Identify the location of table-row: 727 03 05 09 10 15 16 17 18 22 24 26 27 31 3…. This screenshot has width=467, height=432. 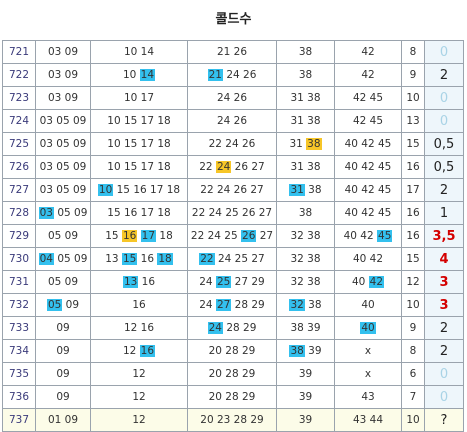
(233, 190).